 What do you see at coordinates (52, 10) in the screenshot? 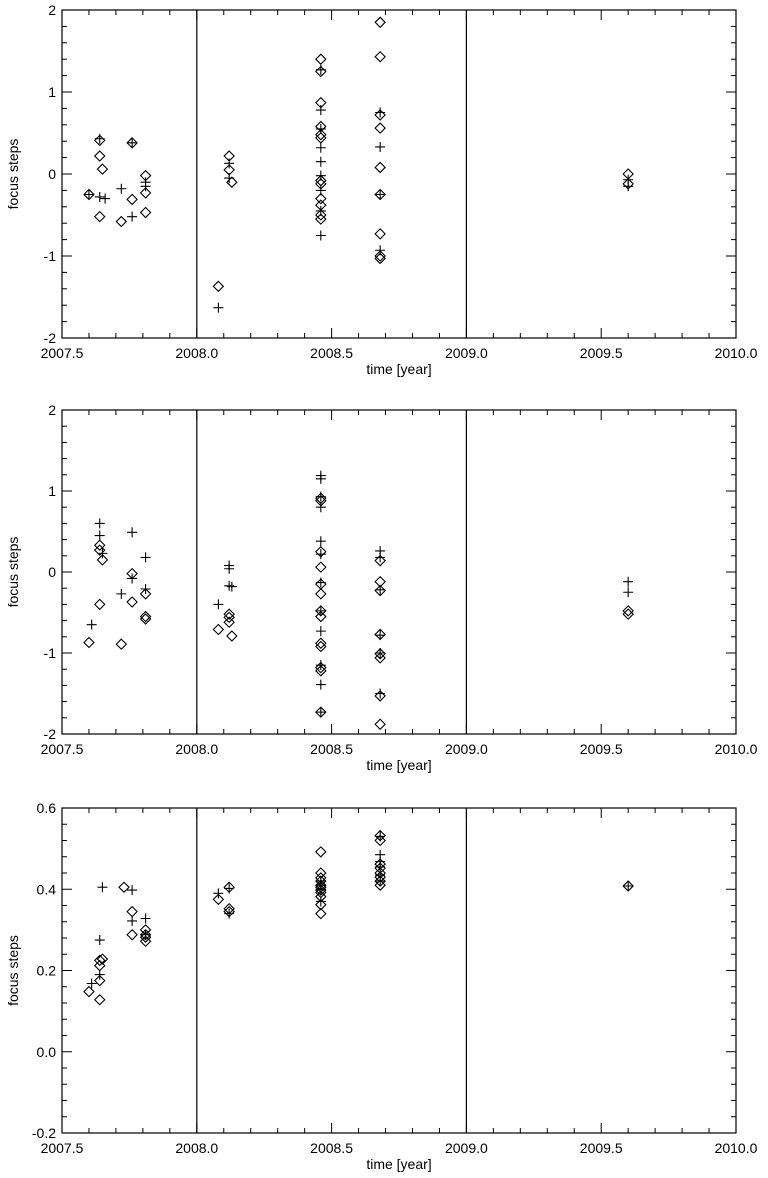
I see `y-tick-label: 2` at bounding box center [52, 10].